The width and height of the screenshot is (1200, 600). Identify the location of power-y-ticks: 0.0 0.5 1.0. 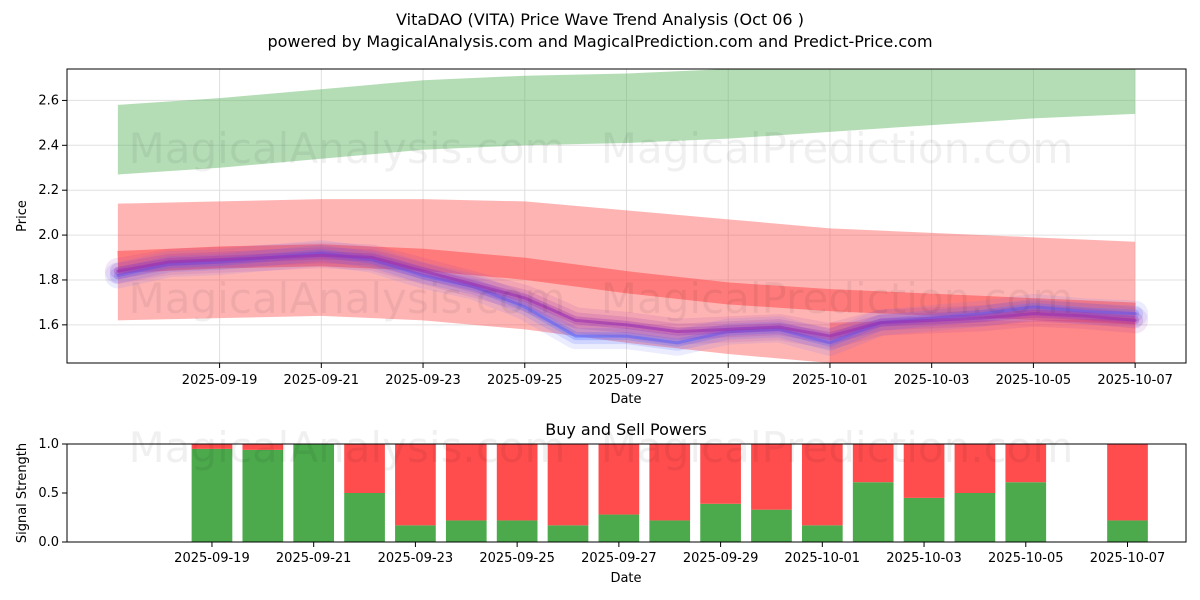
(52, 493).